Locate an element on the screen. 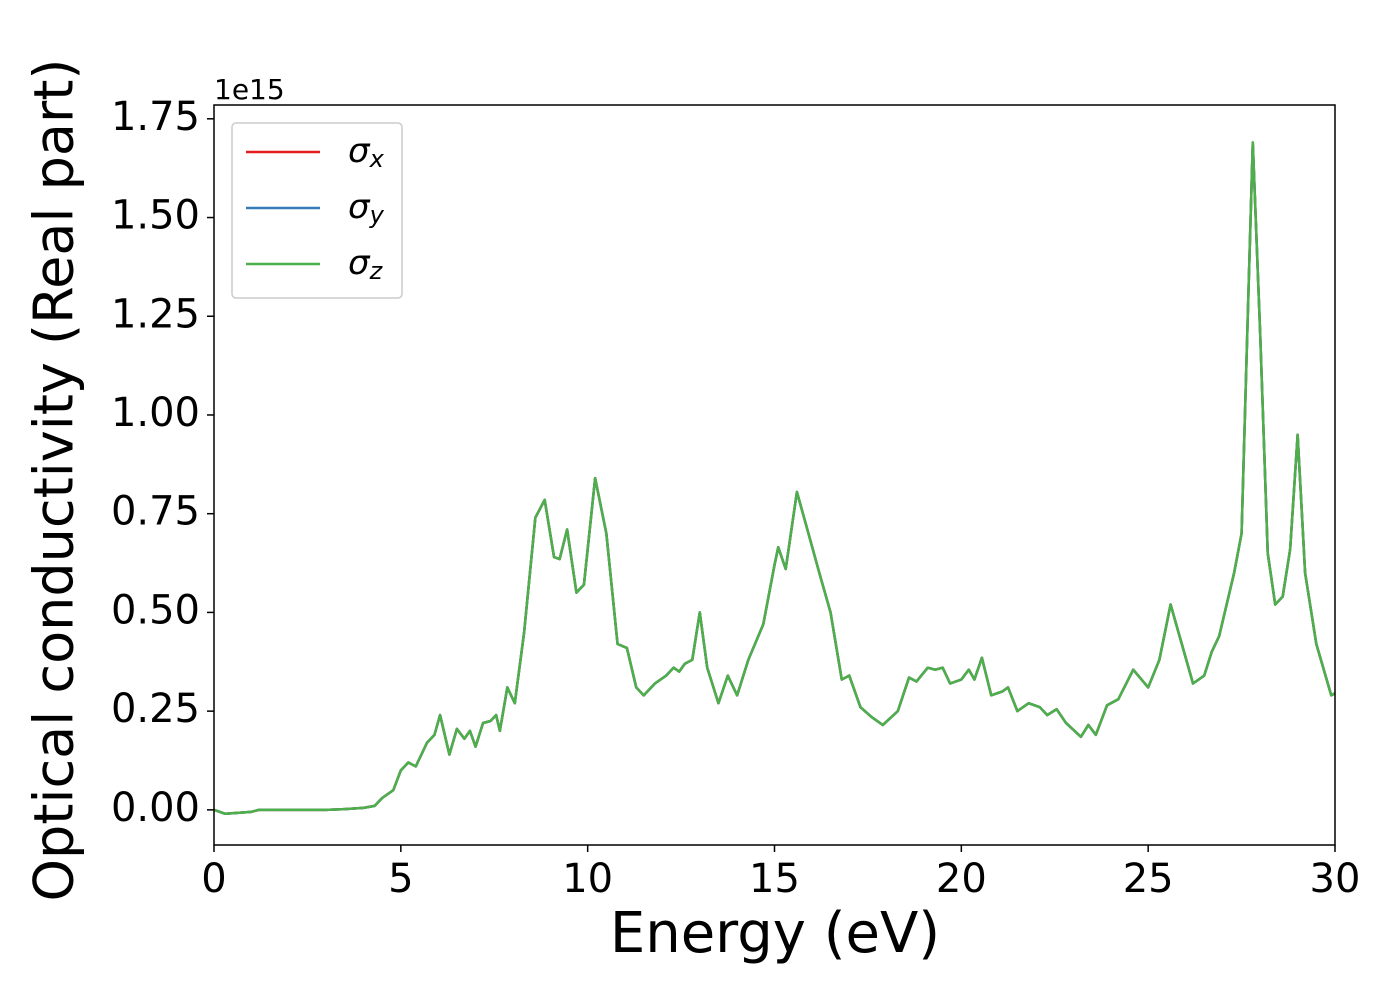 This screenshot has height=1000, width=1400. x-tick-label: 5 is located at coordinates (400, 879).